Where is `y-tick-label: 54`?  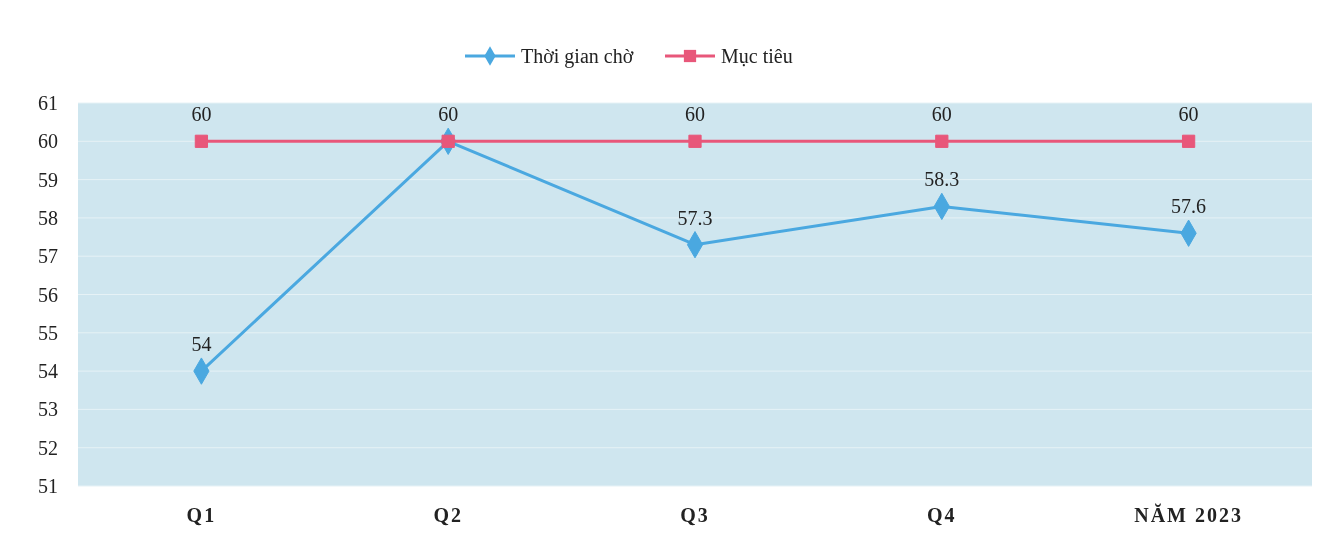
y-tick-label: 54 is located at coordinates (48, 371).